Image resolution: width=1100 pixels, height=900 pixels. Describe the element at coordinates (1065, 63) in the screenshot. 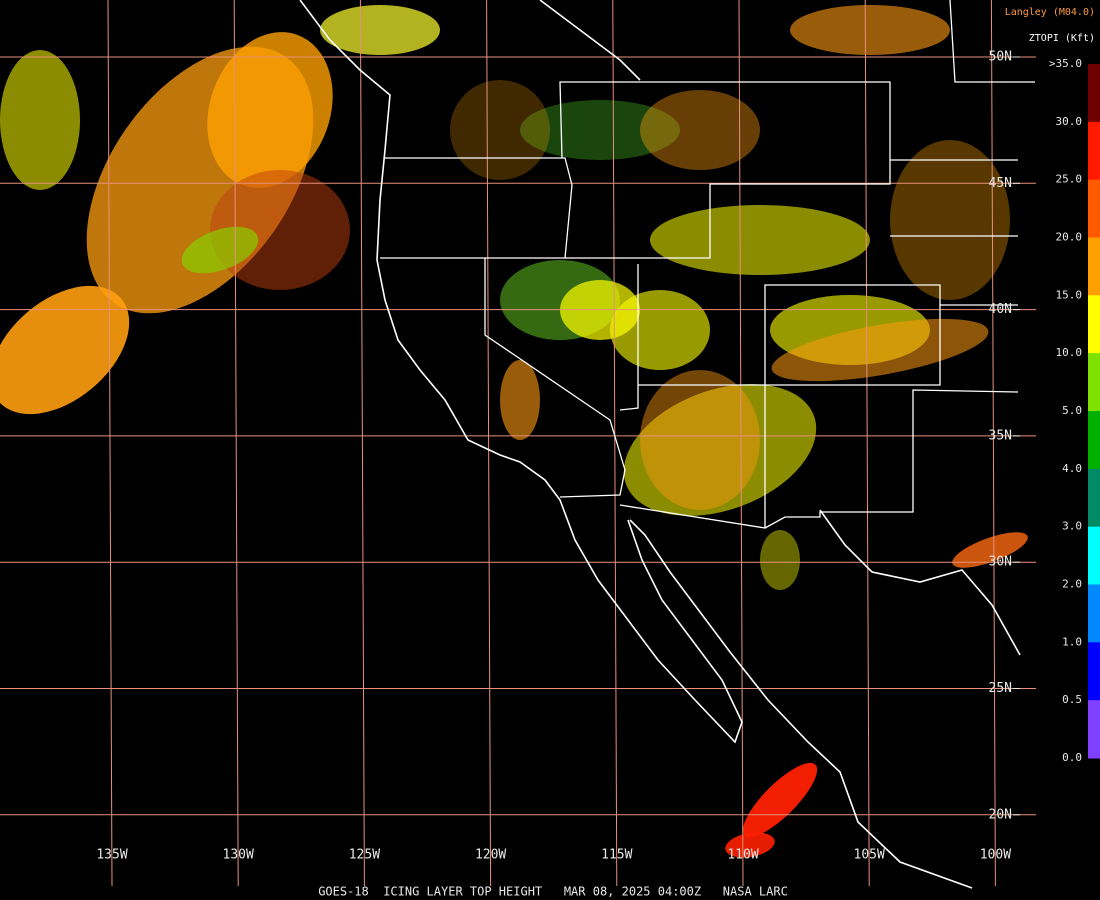

I see `legend-label: >35.0` at that location.